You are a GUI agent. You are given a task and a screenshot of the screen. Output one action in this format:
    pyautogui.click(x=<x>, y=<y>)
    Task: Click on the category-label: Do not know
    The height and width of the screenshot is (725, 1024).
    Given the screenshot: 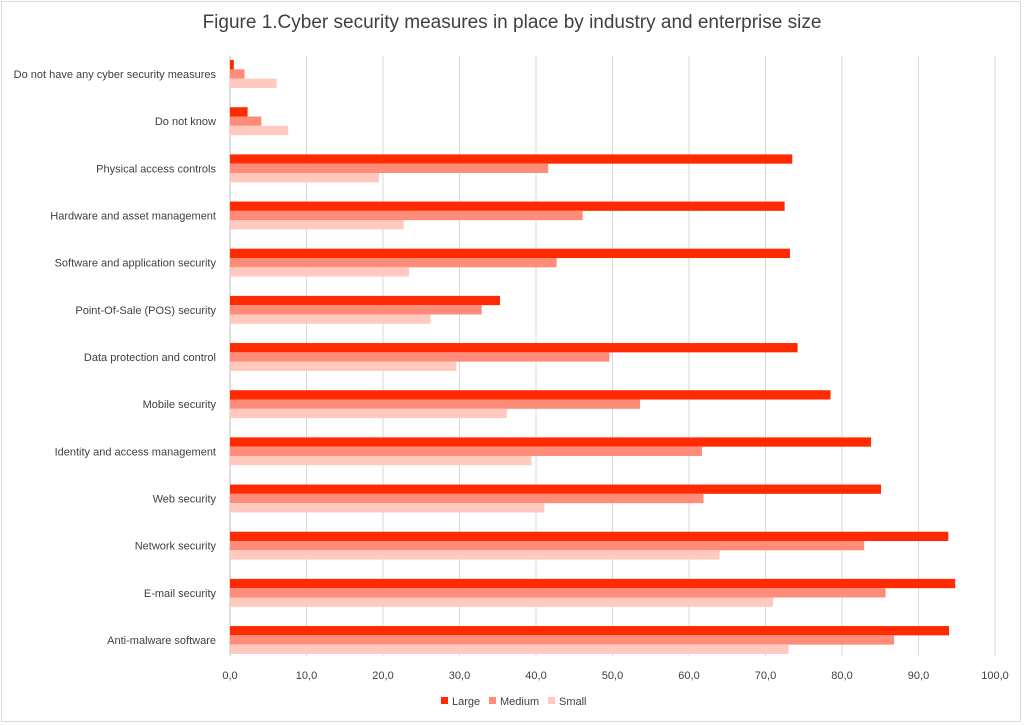 What is the action you would take?
    pyautogui.click(x=185, y=122)
    